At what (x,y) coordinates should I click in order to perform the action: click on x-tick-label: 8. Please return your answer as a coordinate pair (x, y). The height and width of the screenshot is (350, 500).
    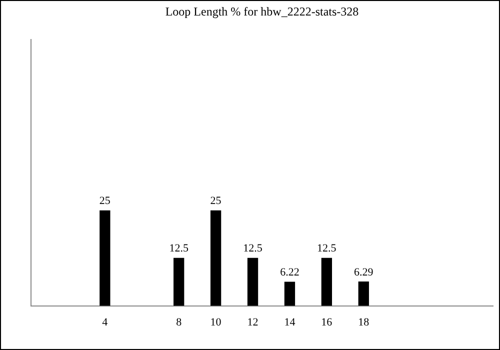
    Looking at the image, I should click on (179, 322).